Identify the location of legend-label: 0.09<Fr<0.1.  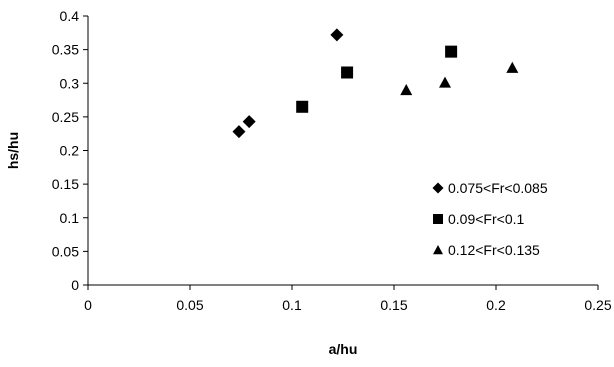
(486, 219).